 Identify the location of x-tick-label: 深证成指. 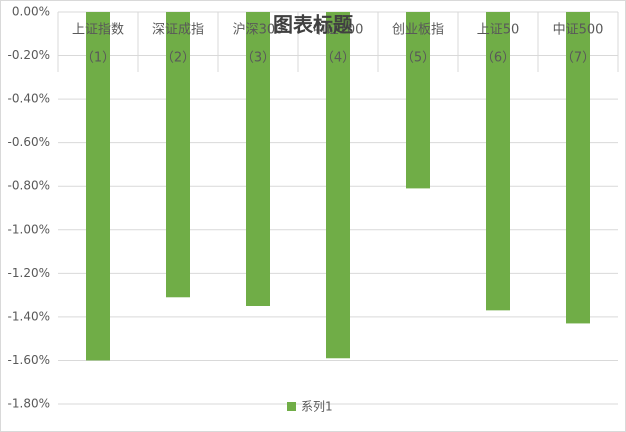
(178, 30).